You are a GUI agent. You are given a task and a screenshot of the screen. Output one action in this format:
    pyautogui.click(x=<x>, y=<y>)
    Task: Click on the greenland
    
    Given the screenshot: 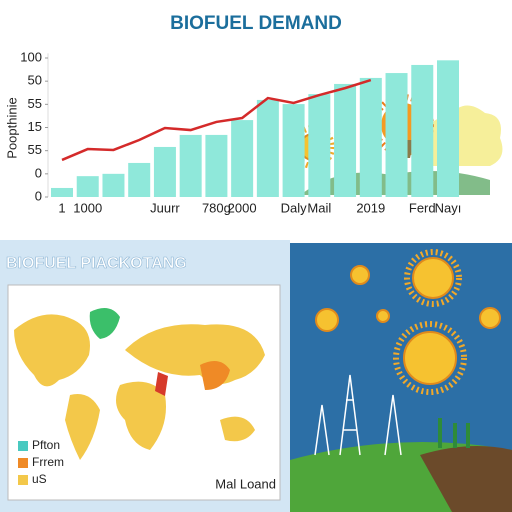 What is the action you would take?
    pyautogui.click(x=104, y=323)
    